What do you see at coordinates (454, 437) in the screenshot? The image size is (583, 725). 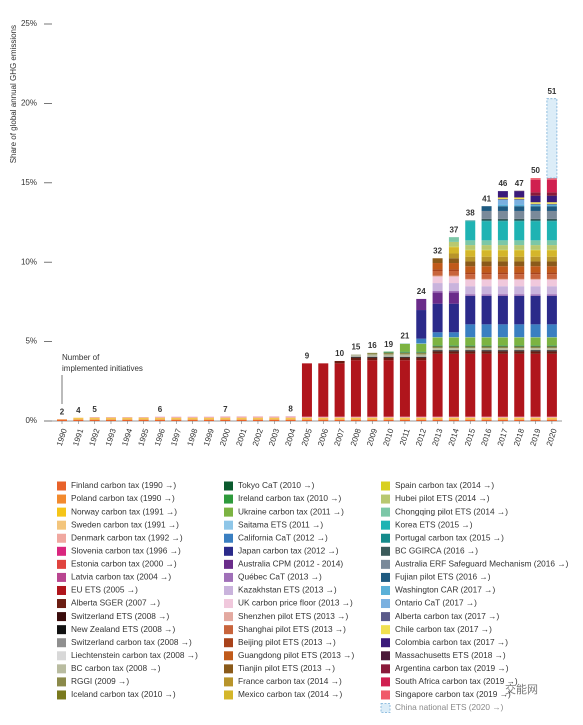 I see `x-tick-label: 2014` at bounding box center [454, 437].